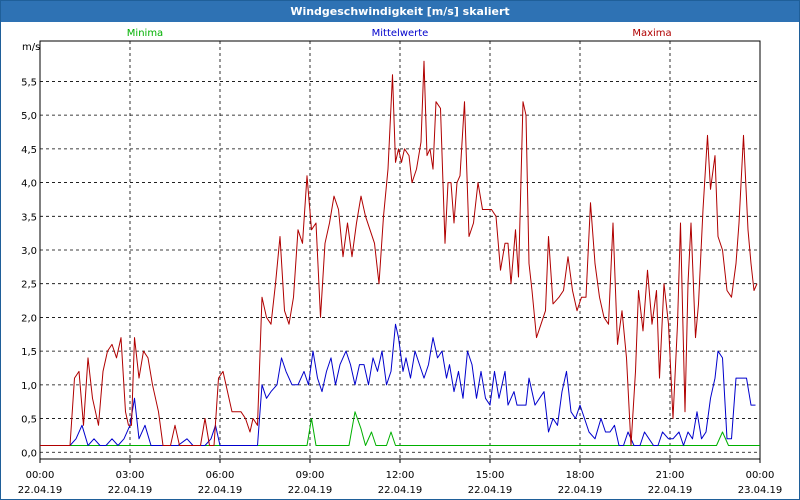  What do you see at coordinates (29, 150) in the screenshot?
I see `y-tick-label: 4,5` at bounding box center [29, 150].